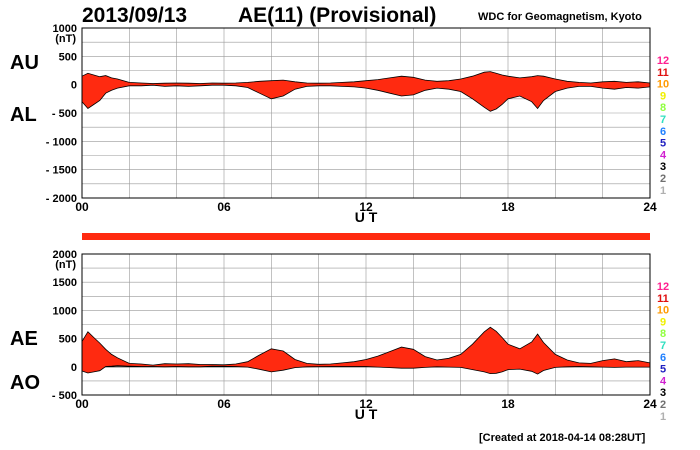  I want to click on al-label: AL, so click(23, 115).